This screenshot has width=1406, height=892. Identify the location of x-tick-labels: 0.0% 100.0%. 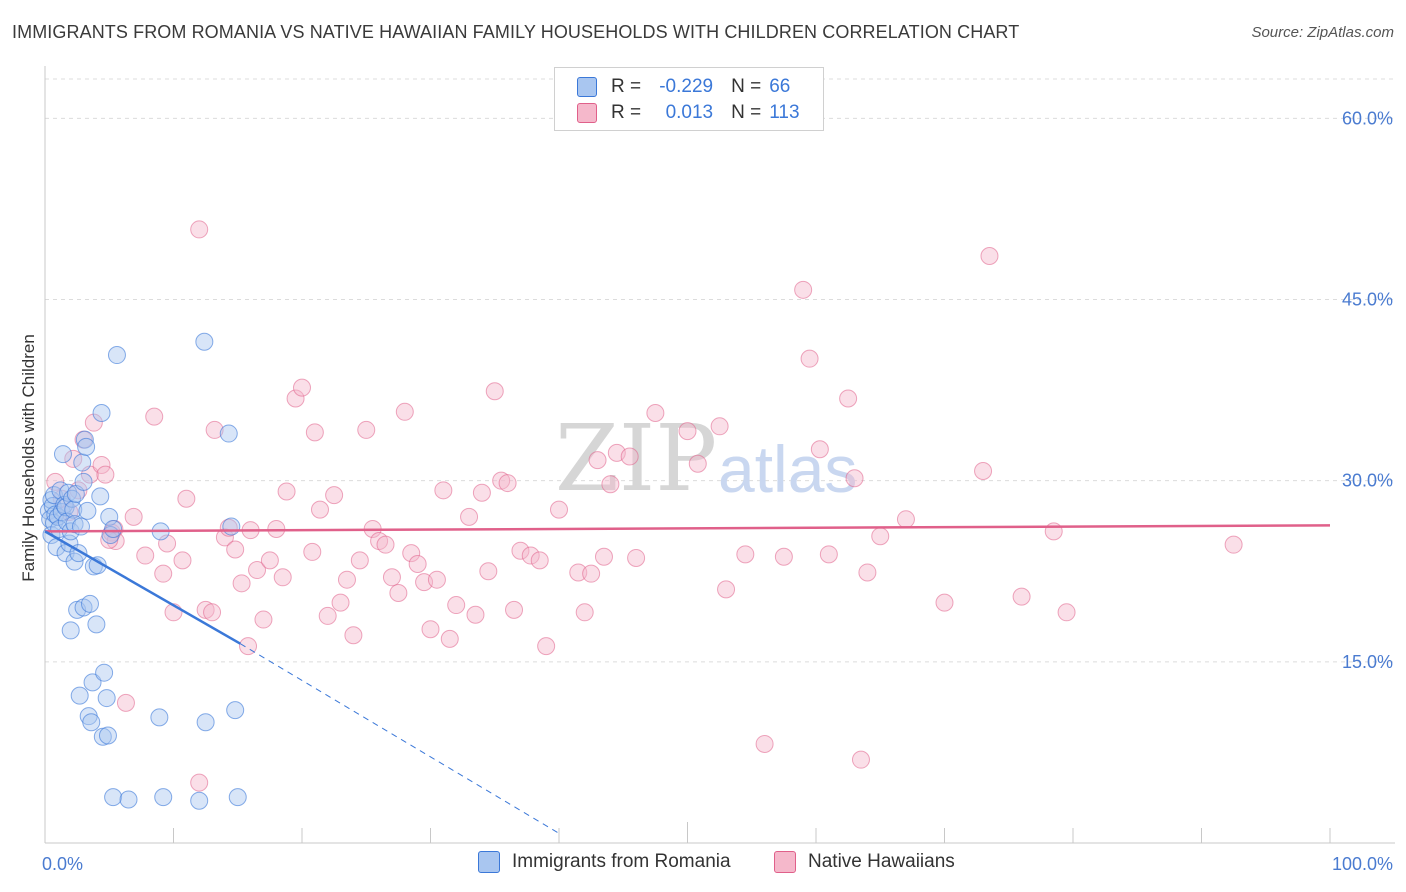
(717, 864).